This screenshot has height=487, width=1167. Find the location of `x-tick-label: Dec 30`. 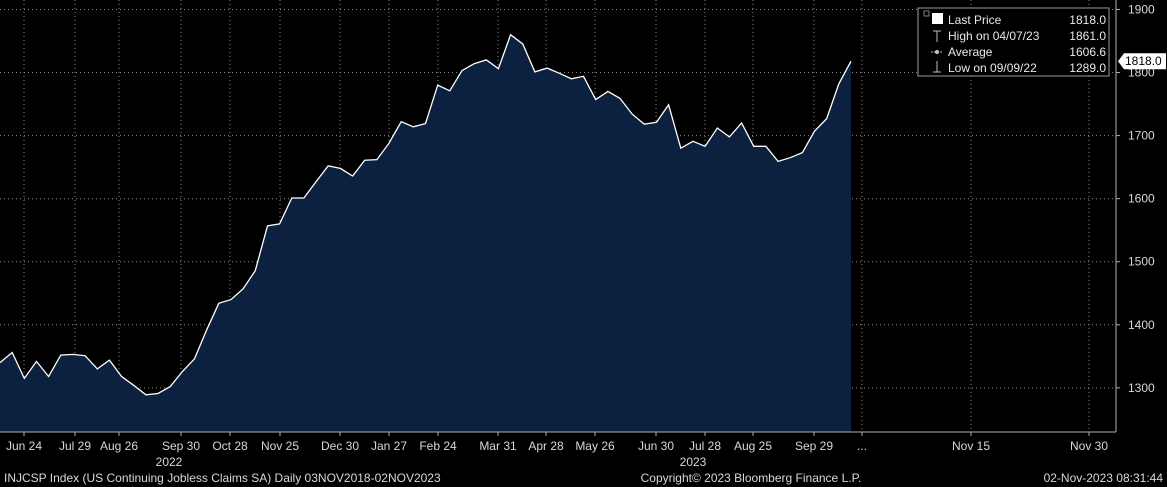

x-tick-label: Dec 30 is located at coordinates (340, 446).